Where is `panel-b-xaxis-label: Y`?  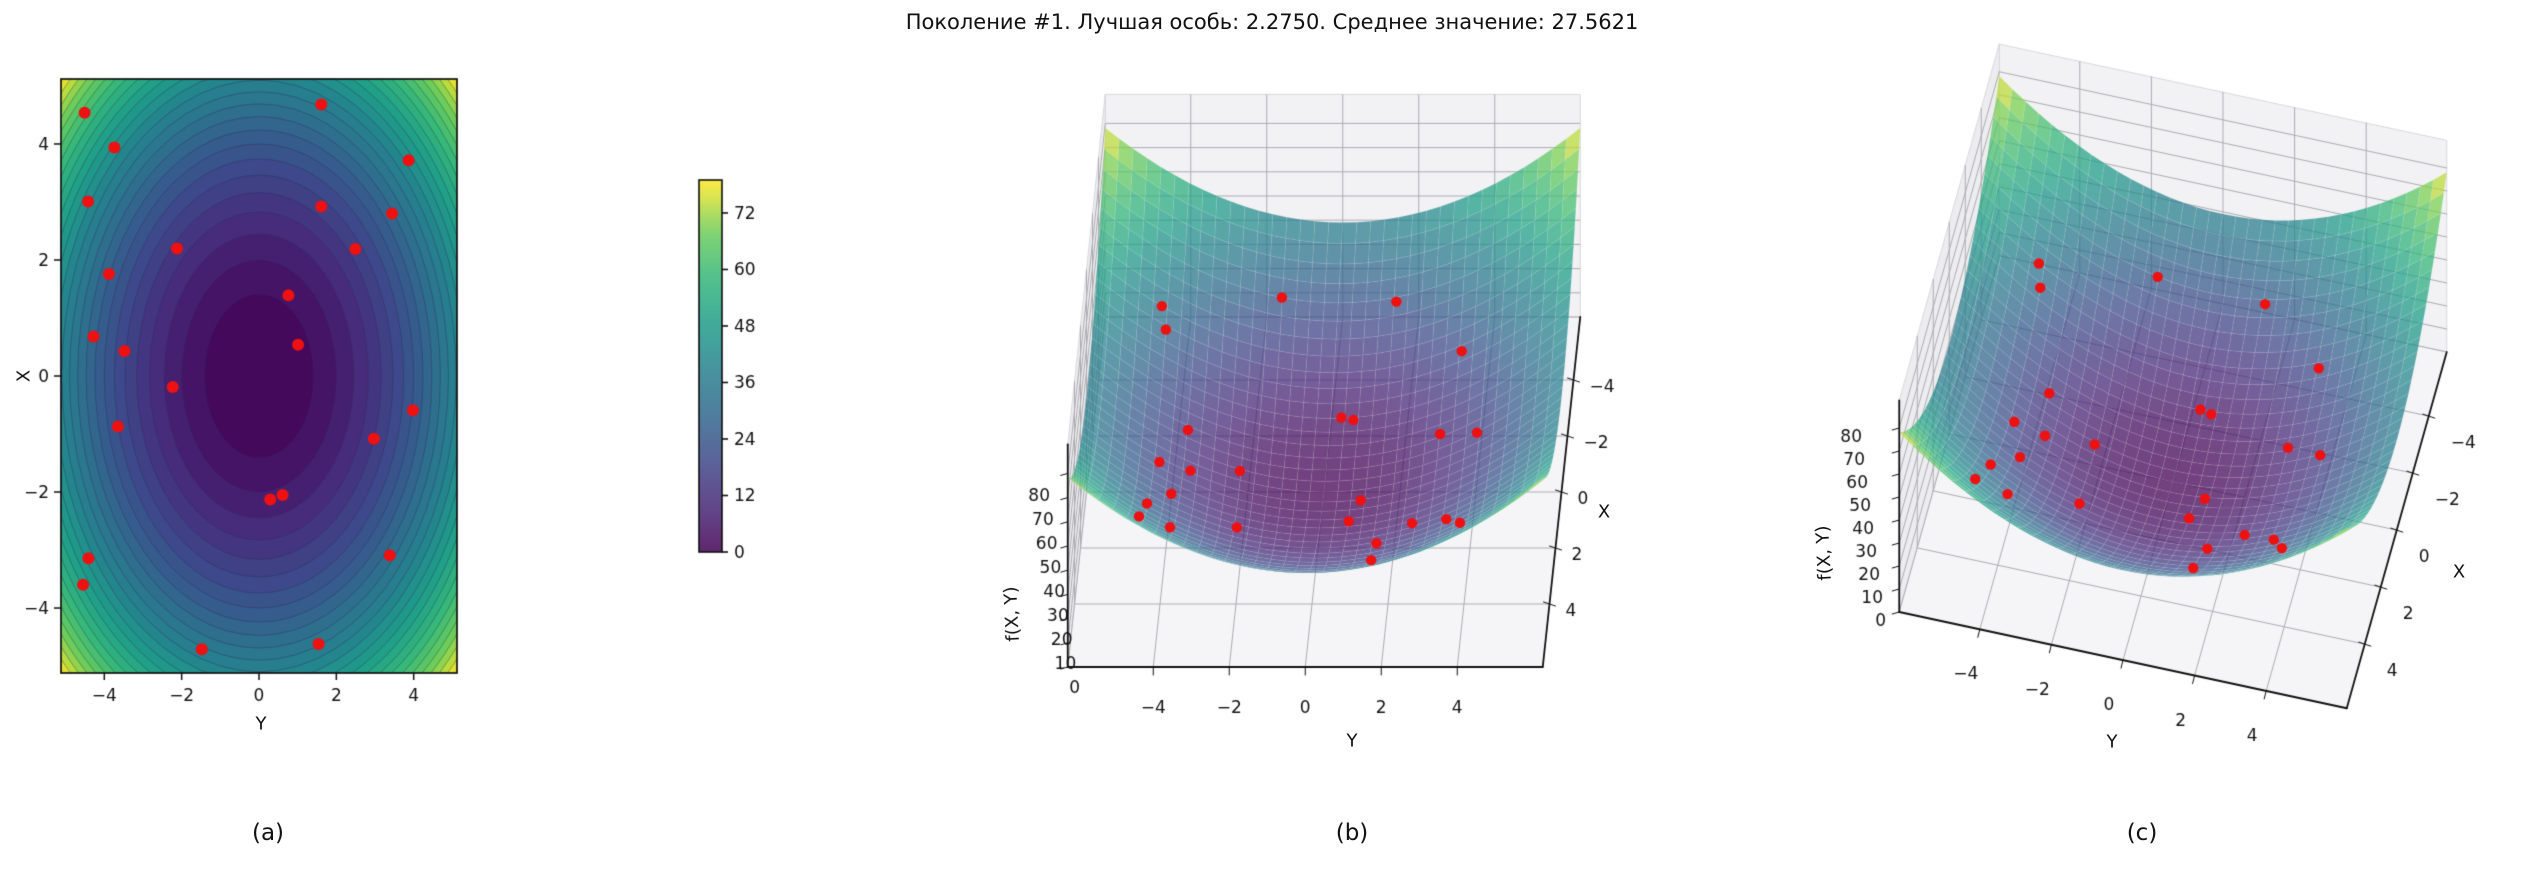
panel-b-xaxis-label: Y is located at coordinates (1352, 741).